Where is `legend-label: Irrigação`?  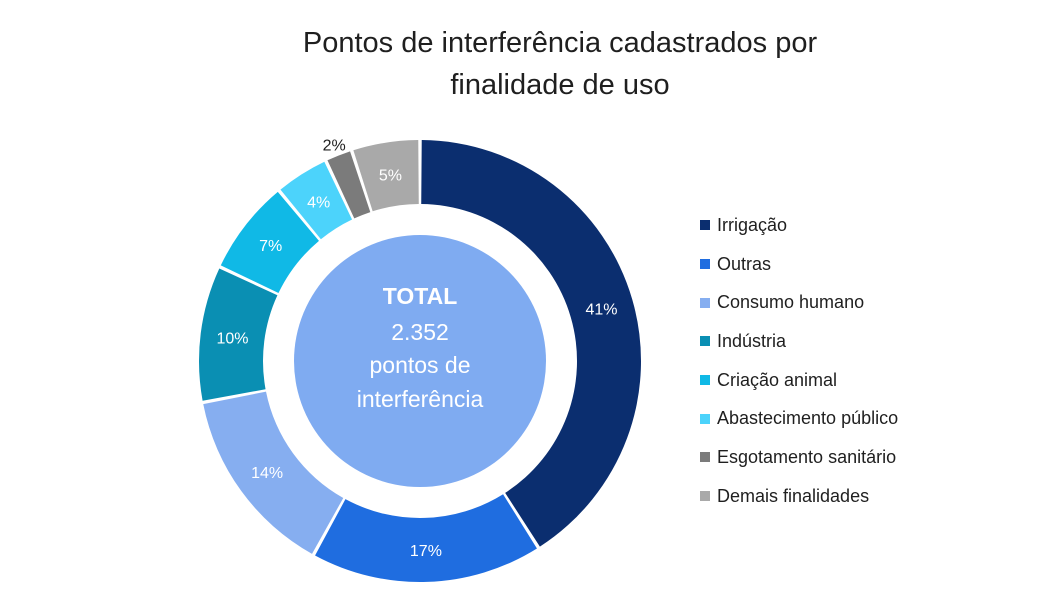 legend-label: Irrigação is located at coordinates (752, 224).